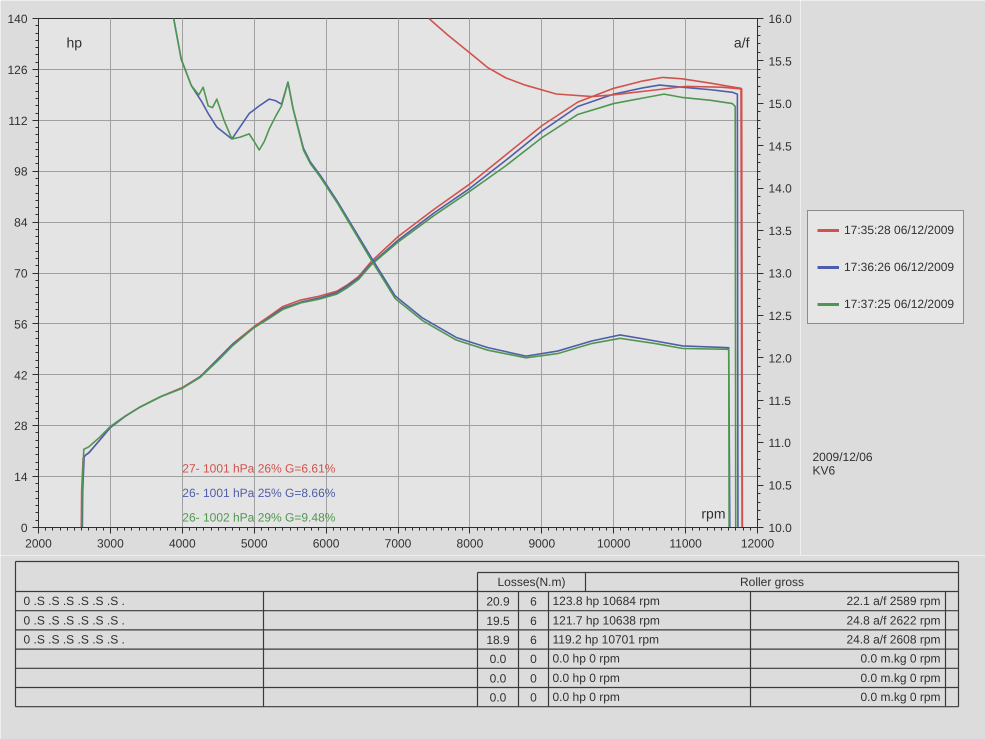 This screenshot has width=985, height=739. Describe the element at coordinates (780, 19) in the screenshot. I see `y2-tick-label: 16.0` at that location.